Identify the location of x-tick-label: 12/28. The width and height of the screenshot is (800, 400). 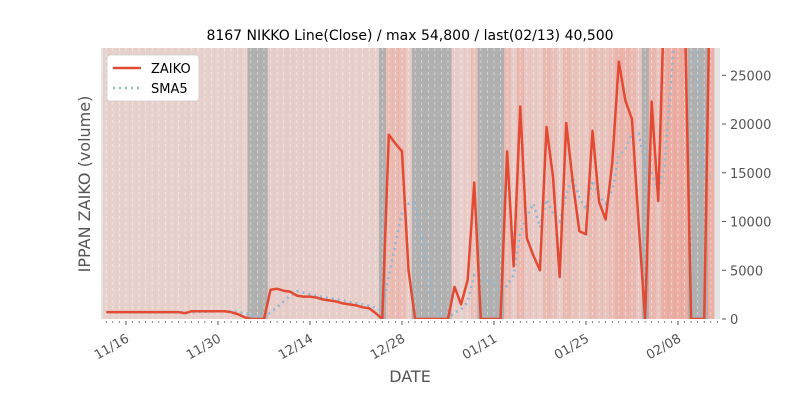
(388, 347).